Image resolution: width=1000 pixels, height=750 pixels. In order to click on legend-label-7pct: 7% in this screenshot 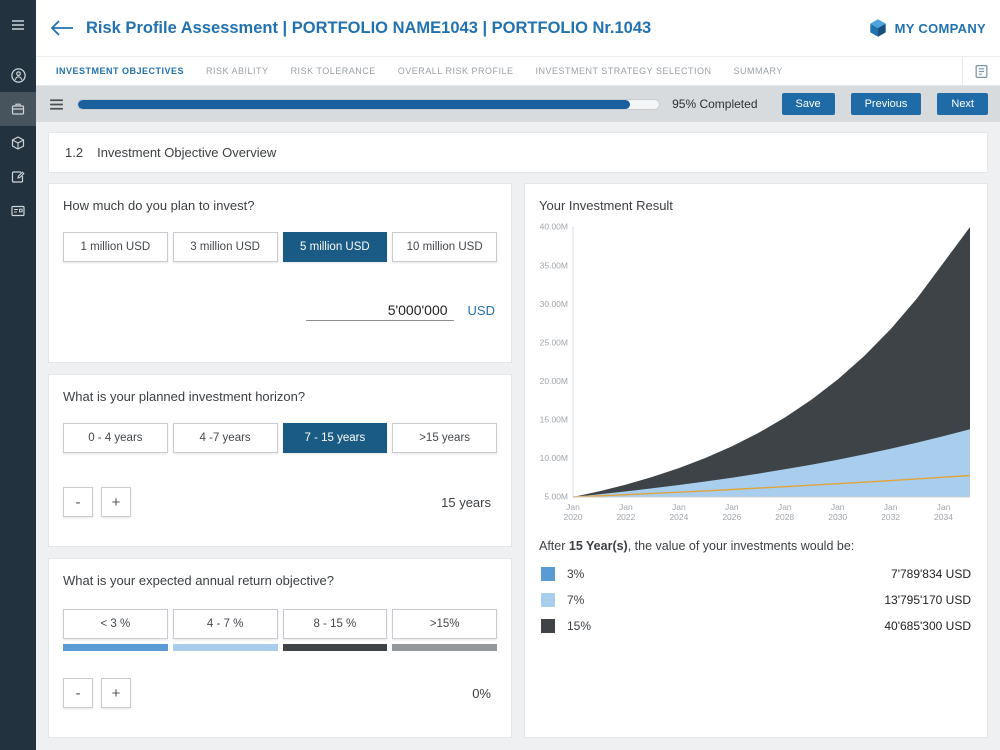, I will do `click(576, 600)`.